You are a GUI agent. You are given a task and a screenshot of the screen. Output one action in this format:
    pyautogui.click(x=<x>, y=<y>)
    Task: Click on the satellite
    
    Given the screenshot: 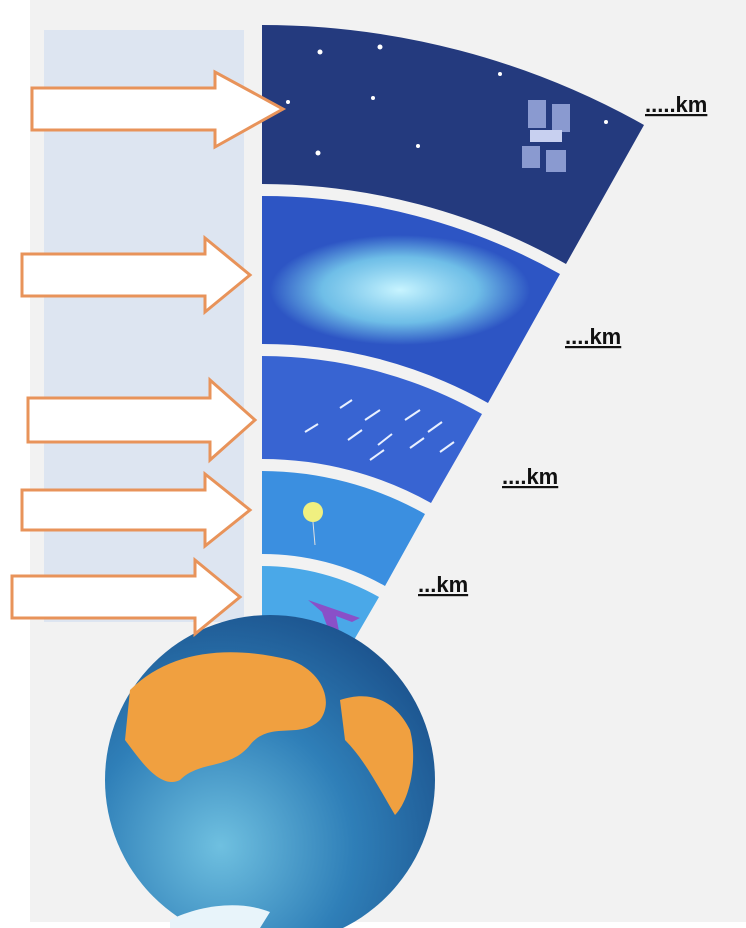 What is the action you would take?
    pyautogui.click(x=546, y=136)
    